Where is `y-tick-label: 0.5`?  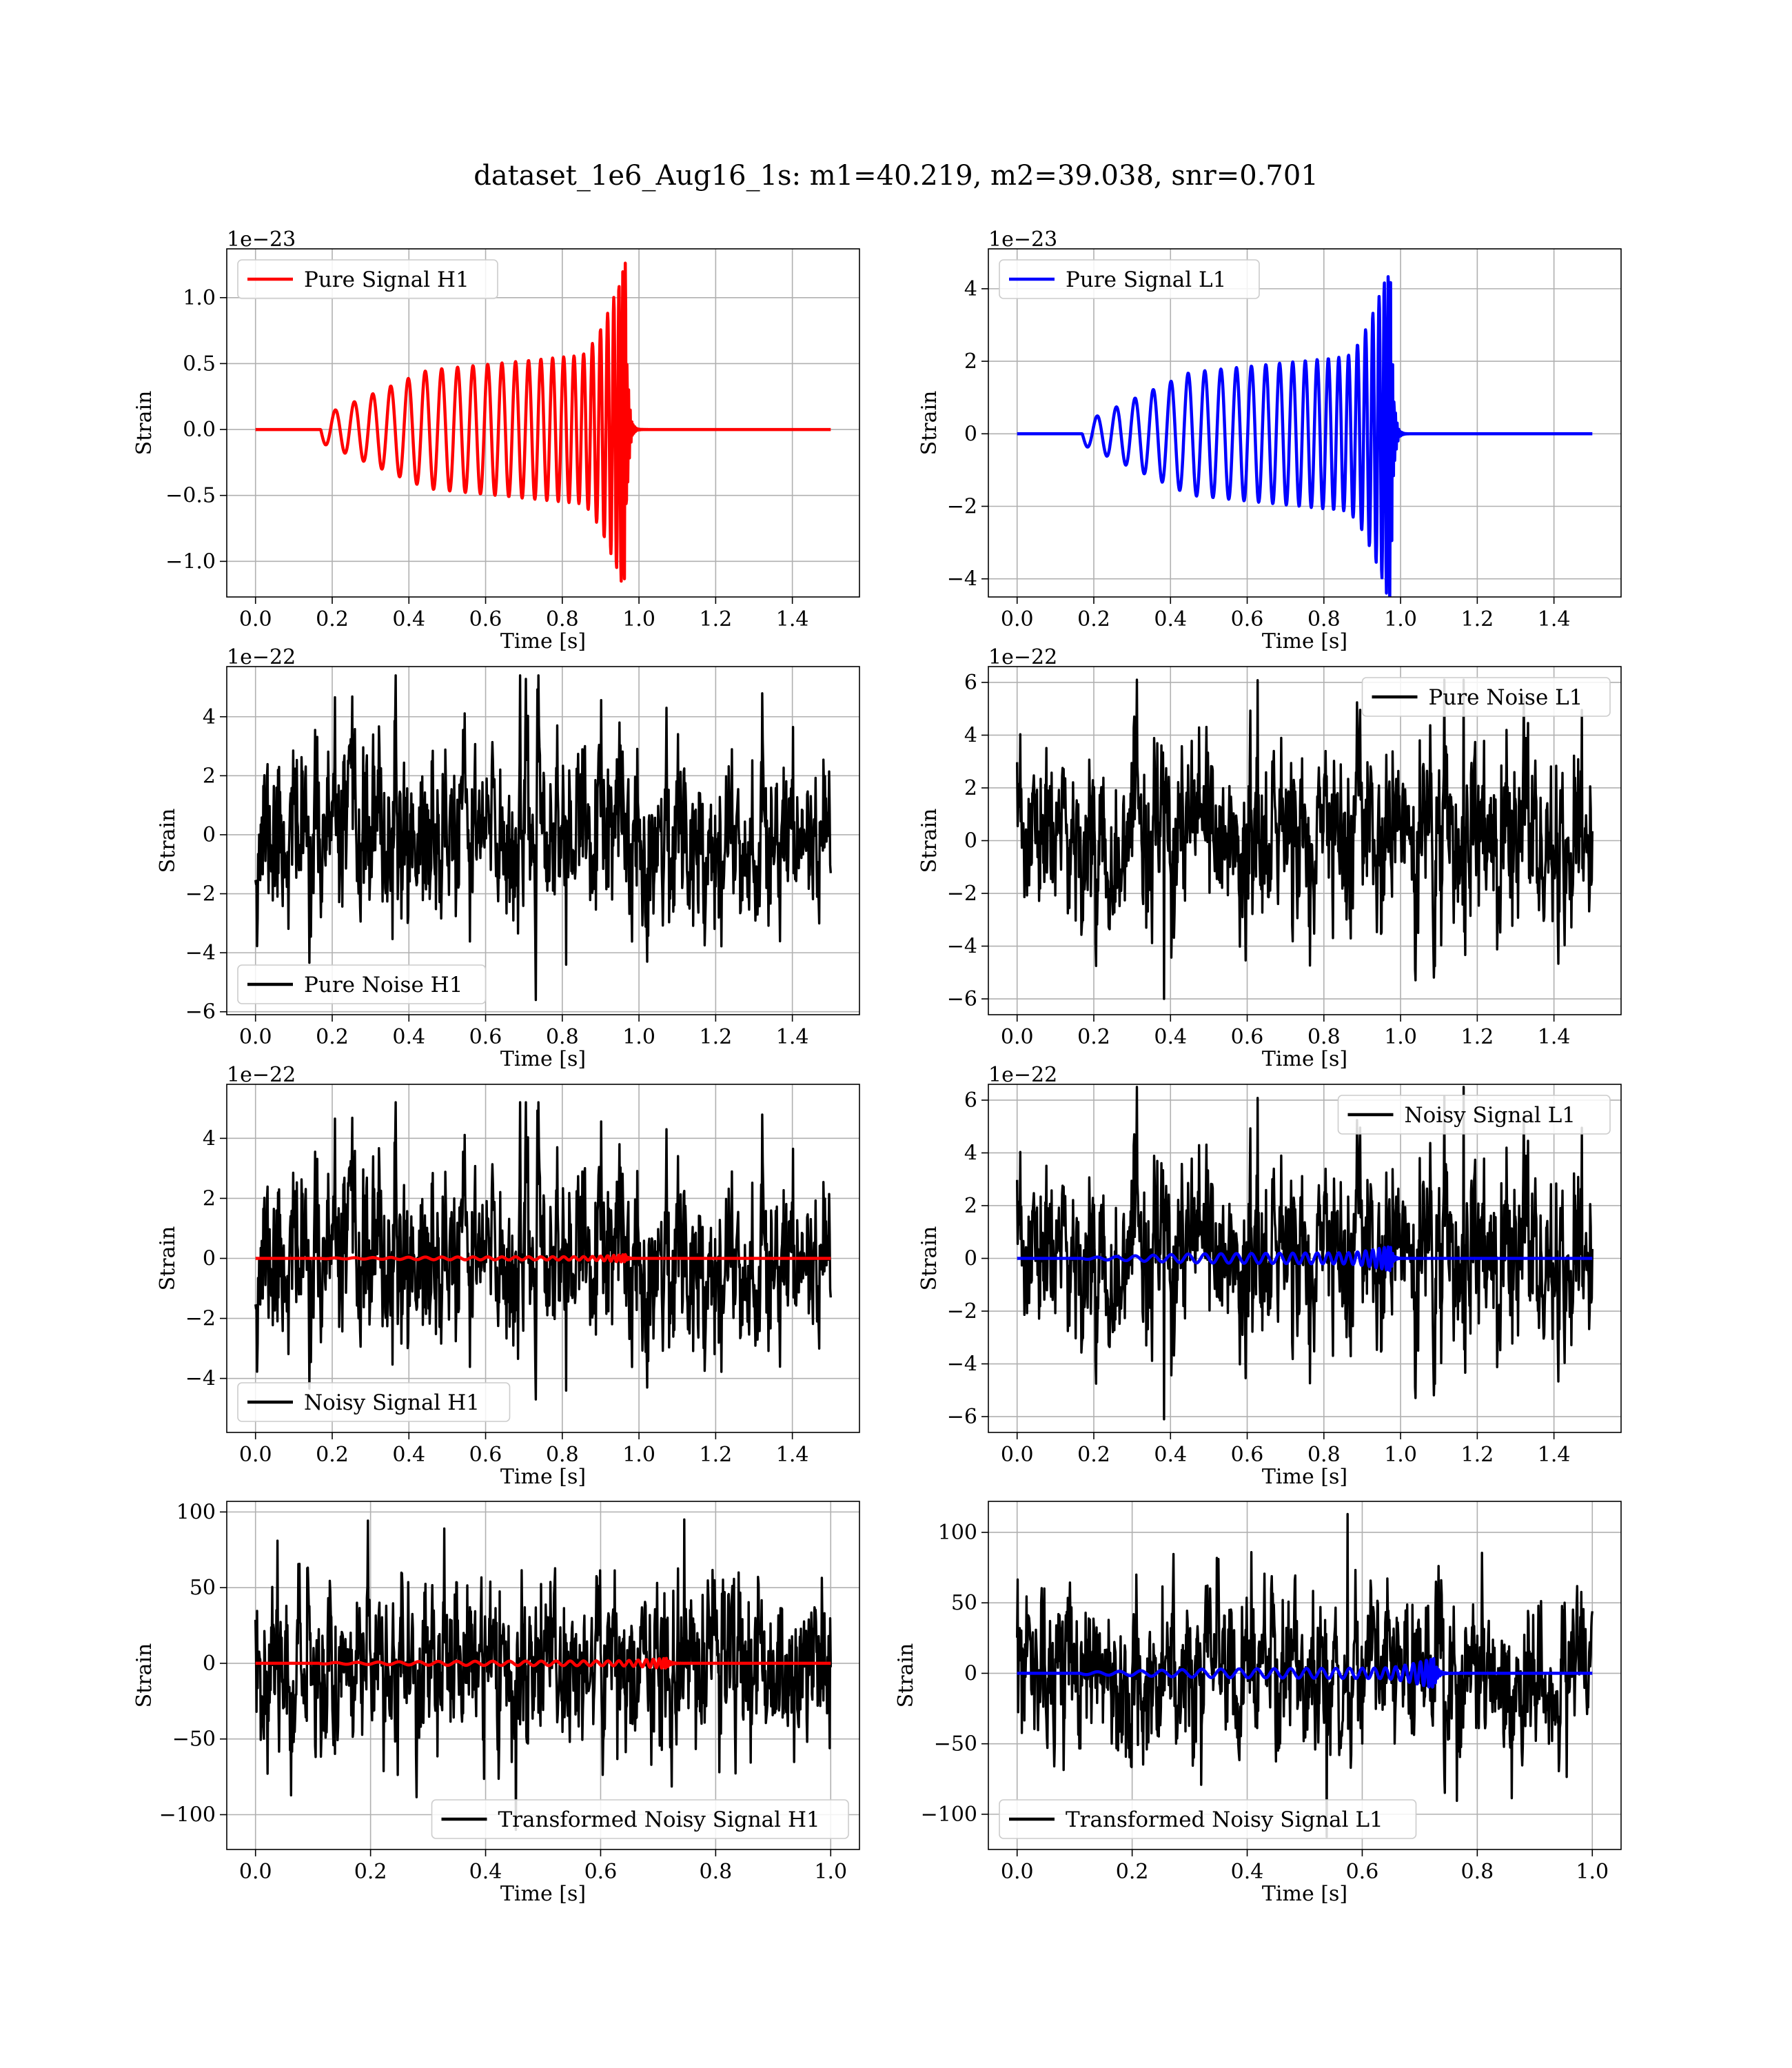
y-tick-label: 0.5 is located at coordinates (199, 364).